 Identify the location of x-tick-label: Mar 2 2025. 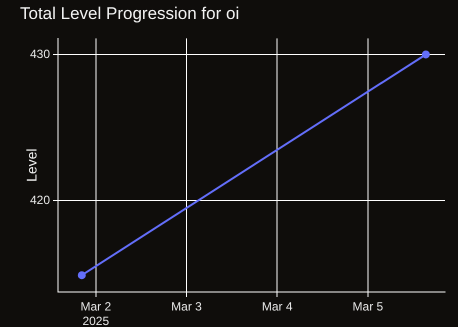
(96, 313).